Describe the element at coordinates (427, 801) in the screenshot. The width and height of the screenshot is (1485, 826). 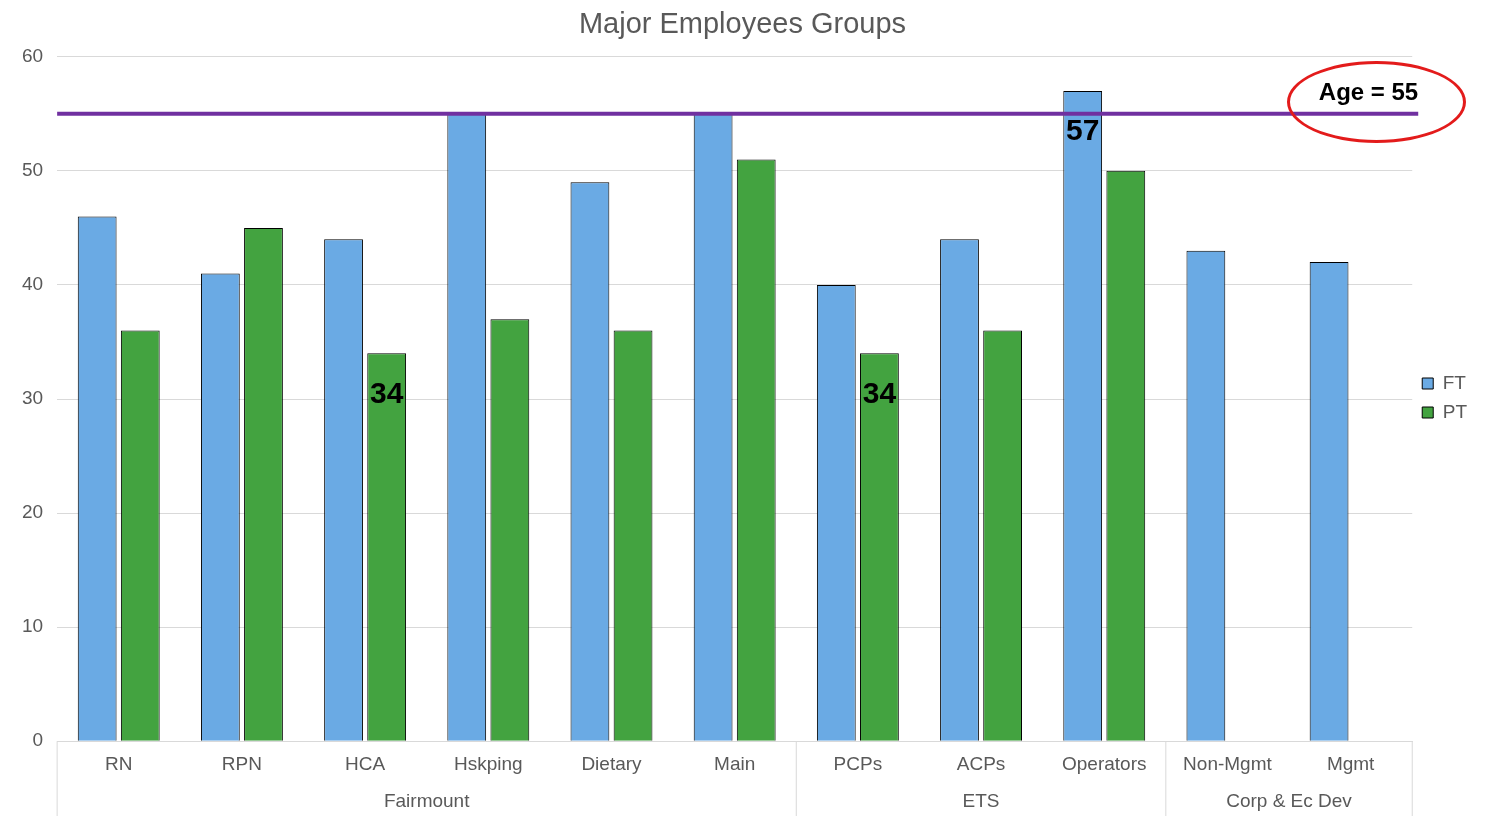
I see `text: Fairmount` at that location.